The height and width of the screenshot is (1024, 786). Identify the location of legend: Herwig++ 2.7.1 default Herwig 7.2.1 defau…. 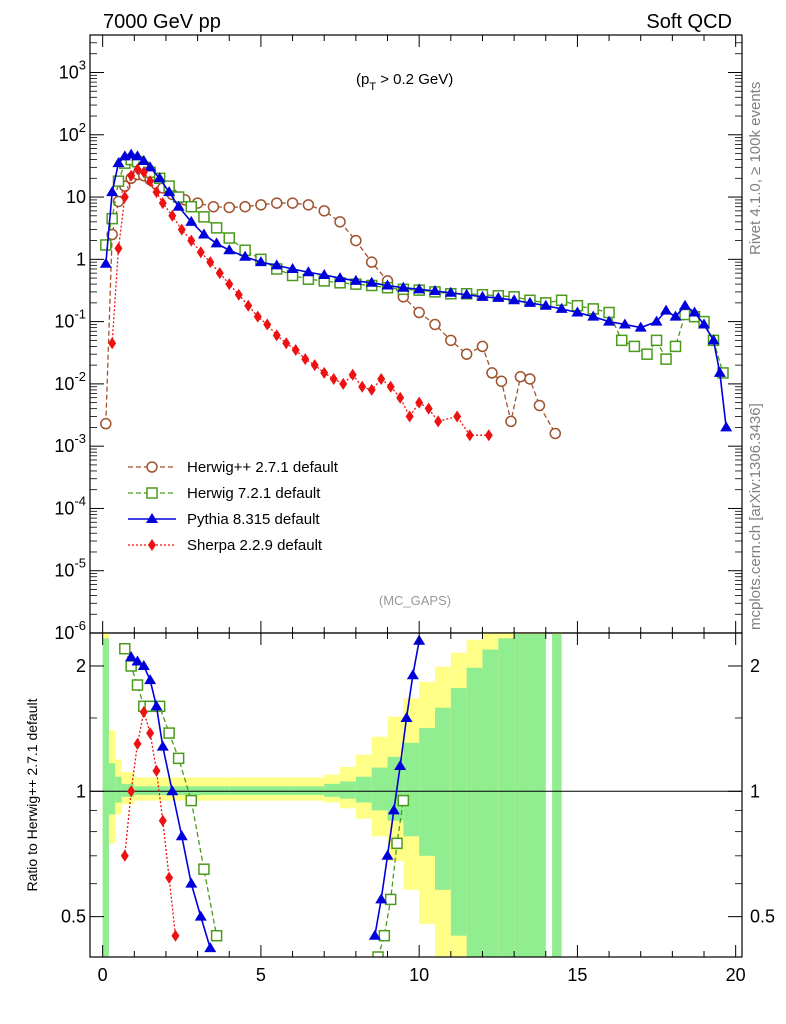
(233, 506).